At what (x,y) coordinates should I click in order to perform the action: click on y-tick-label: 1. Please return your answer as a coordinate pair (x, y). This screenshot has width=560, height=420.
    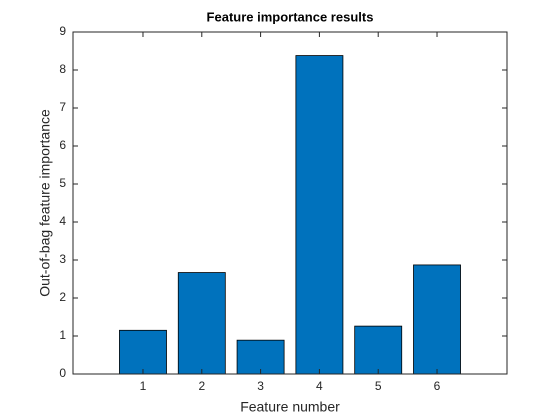
    Looking at the image, I should click on (62, 335).